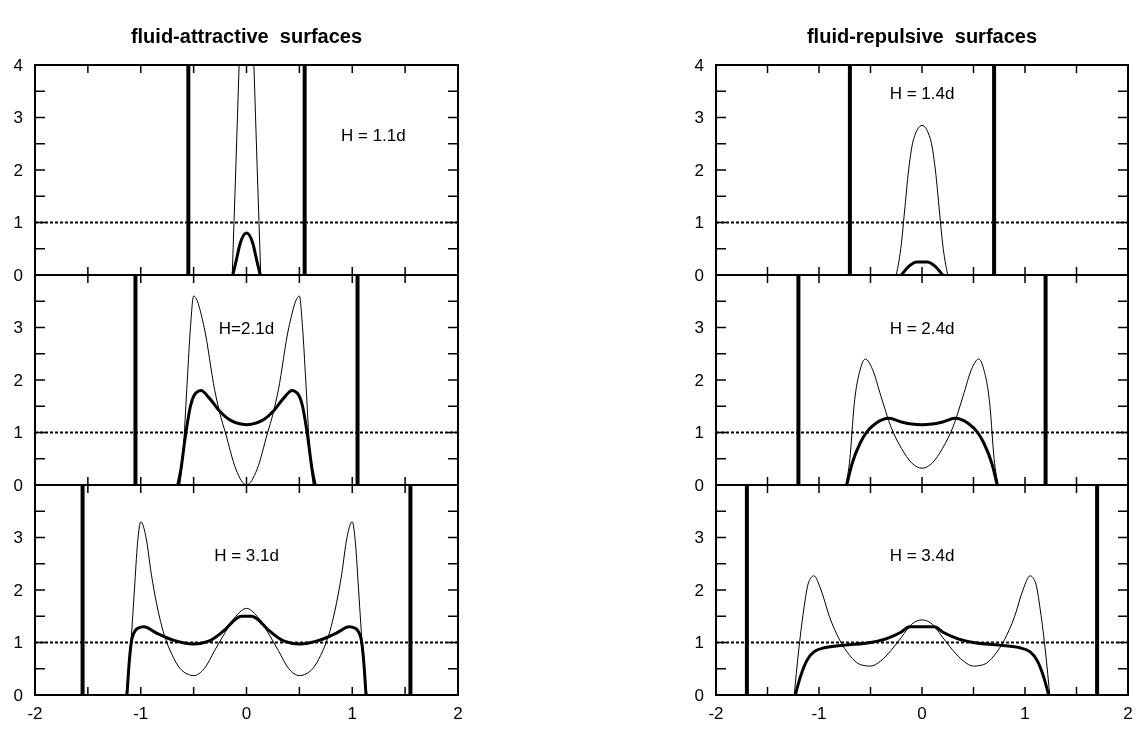  What do you see at coordinates (922, 36) in the screenshot?
I see `chart-title: fluid-repulsive surfaces` at bounding box center [922, 36].